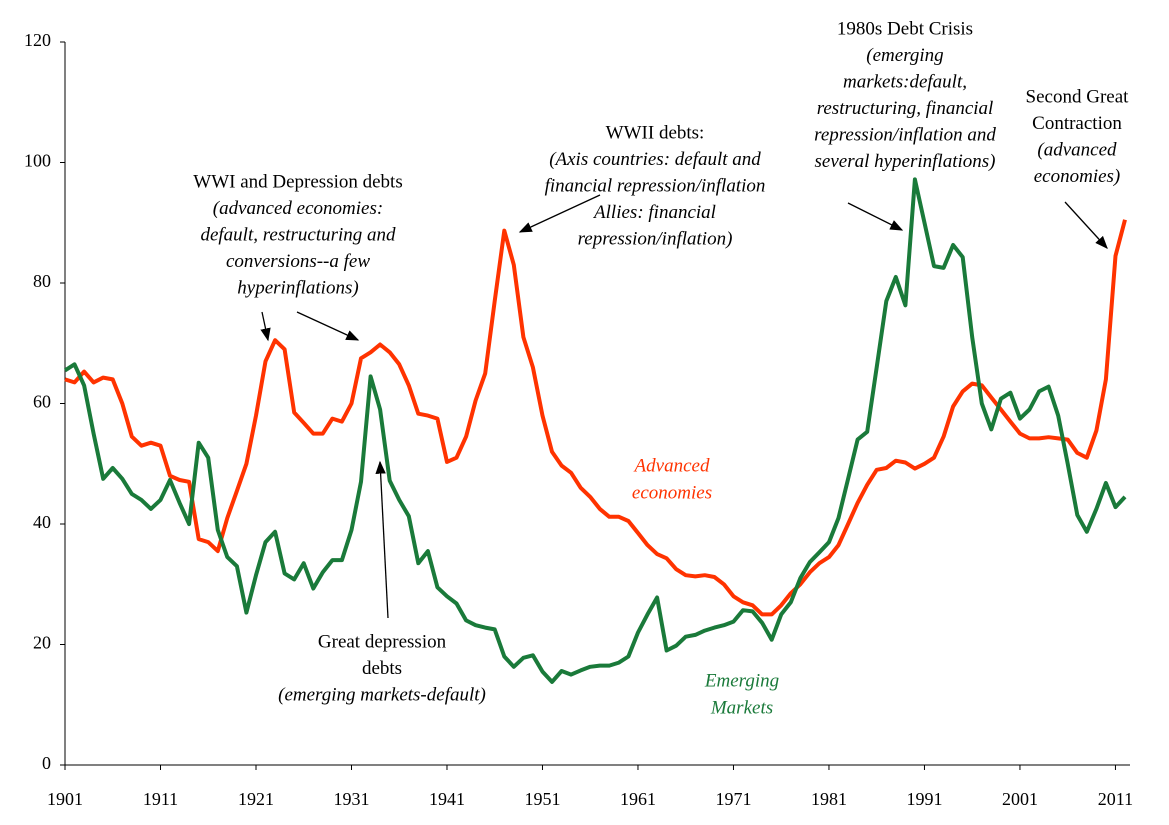 The width and height of the screenshot is (1169, 825). What do you see at coordinates (351, 799) in the screenshot?
I see `x-tick-label: 1931` at bounding box center [351, 799].